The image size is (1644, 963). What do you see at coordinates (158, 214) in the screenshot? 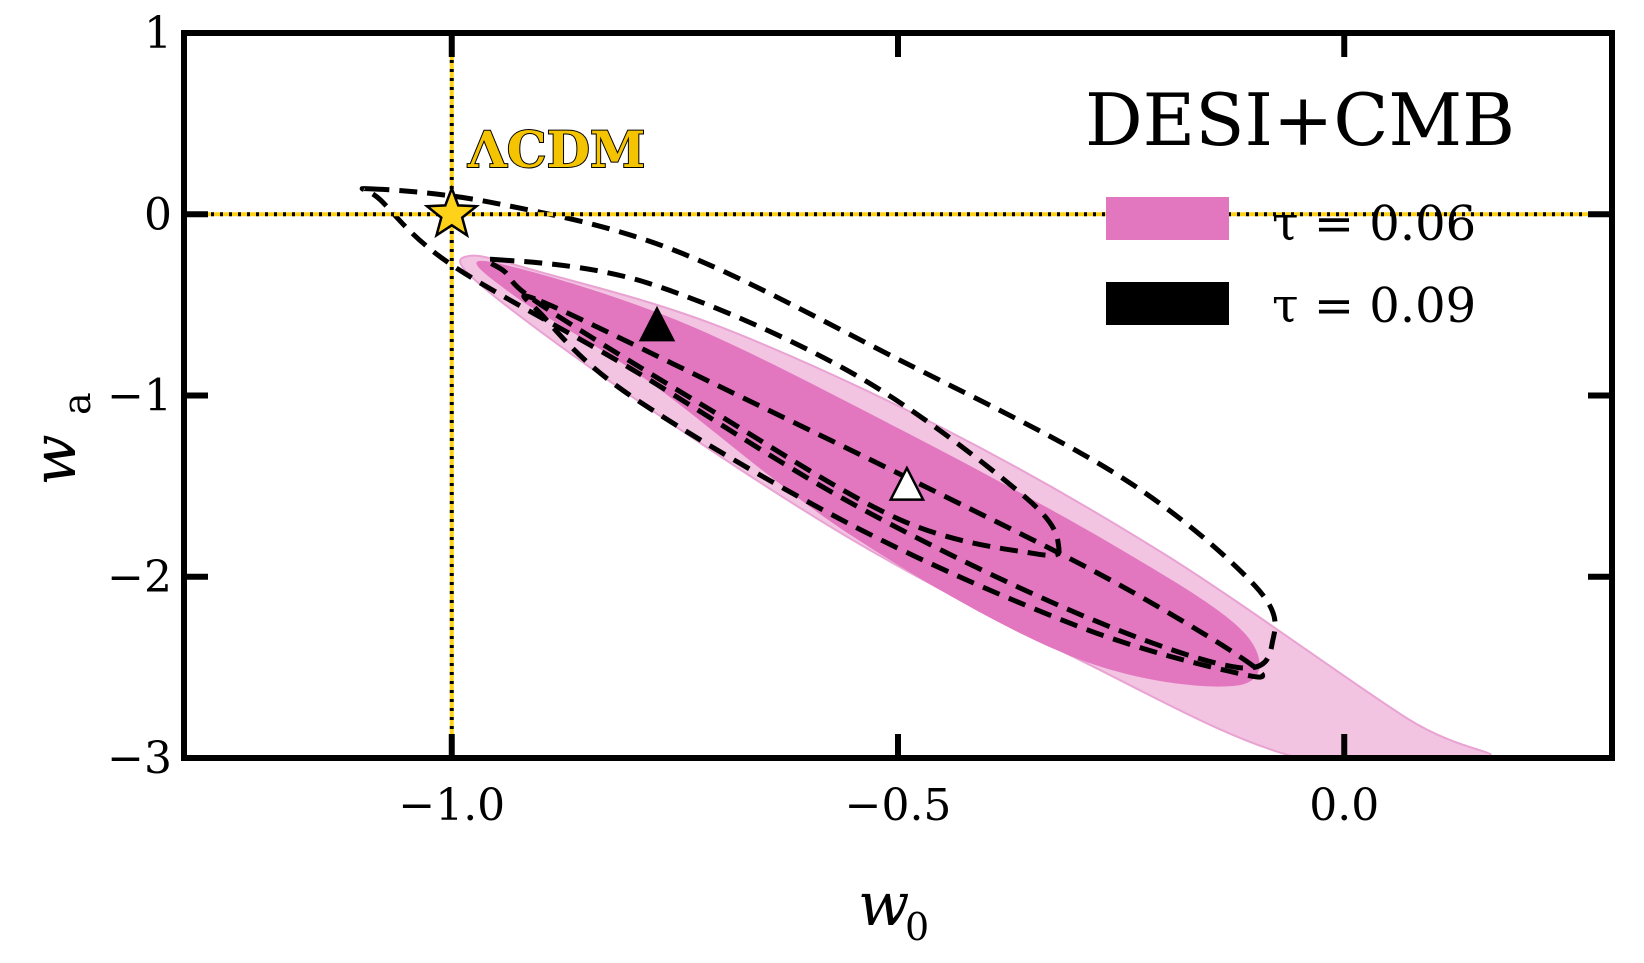
I see `y-tick-label: 0` at bounding box center [158, 214].